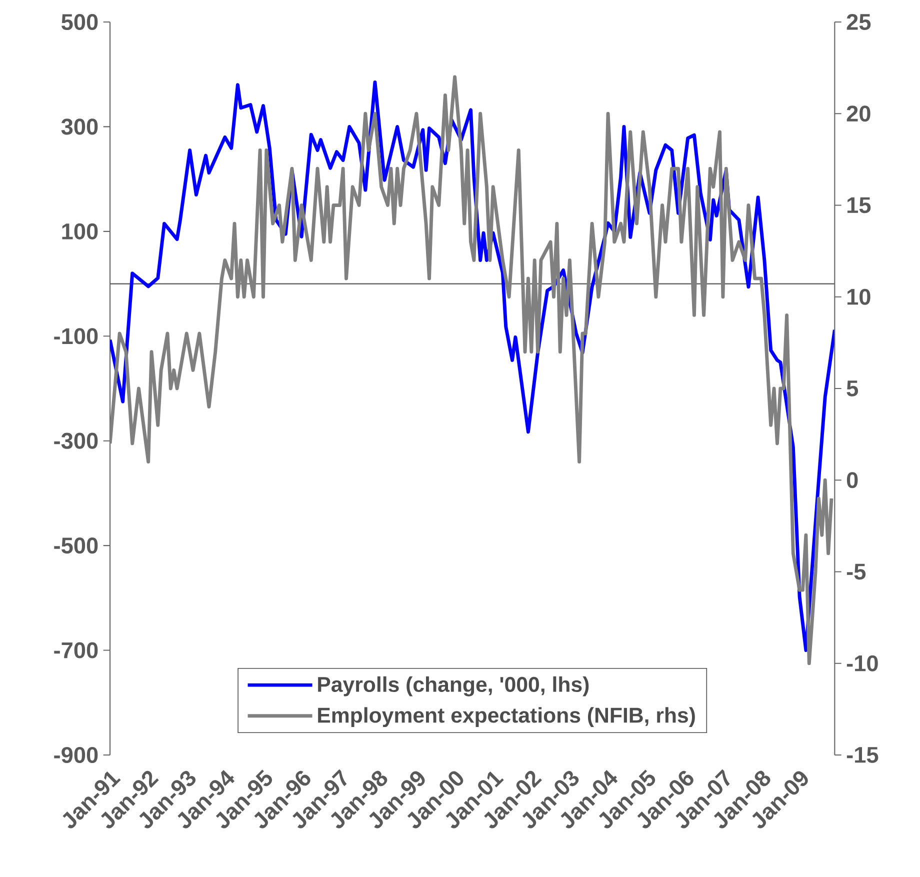 This screenshot has width=920, height=877. What do you see at coordinates (80, 231) in the screenshot?
I see `y-tick-label: 100` at bounding box center [80, 231].